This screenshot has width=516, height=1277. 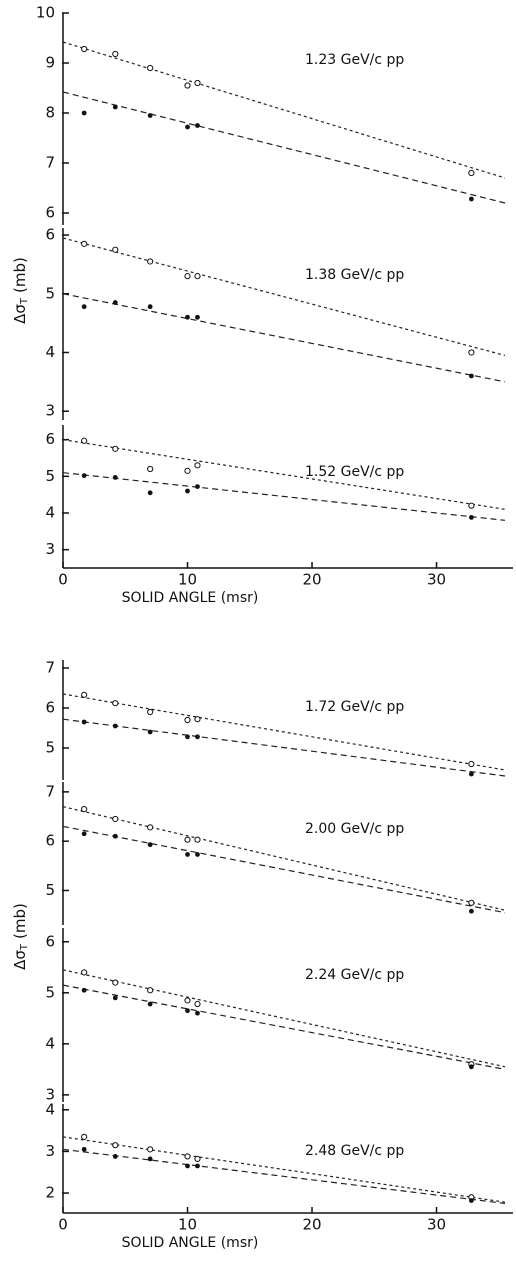 What do you see at coordinates (354, 60) in the screenshot?
I see `panel-label: 1.23 GeV/c pp` at bounding box center [354, 60].